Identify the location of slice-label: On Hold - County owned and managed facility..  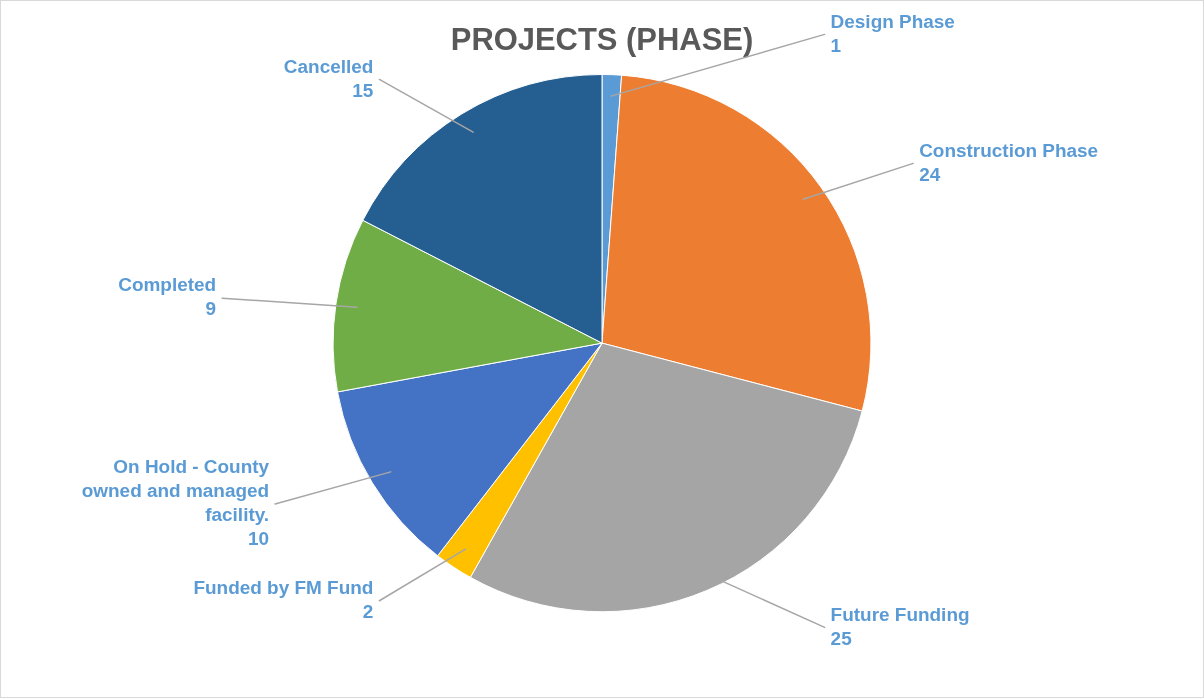
(175, 491).